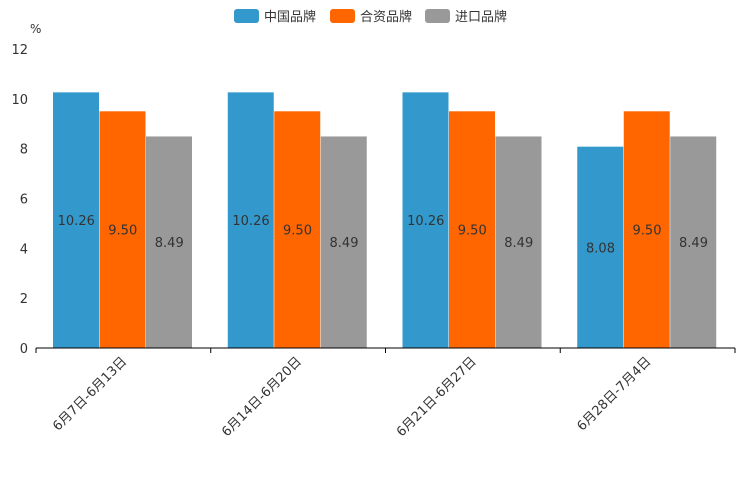 Image resolution: width=744 pixels, height=496 pixels. Describe the element at coordinates (24, 150) in the screenshot. I see `y-tick-label: 8` at that location.